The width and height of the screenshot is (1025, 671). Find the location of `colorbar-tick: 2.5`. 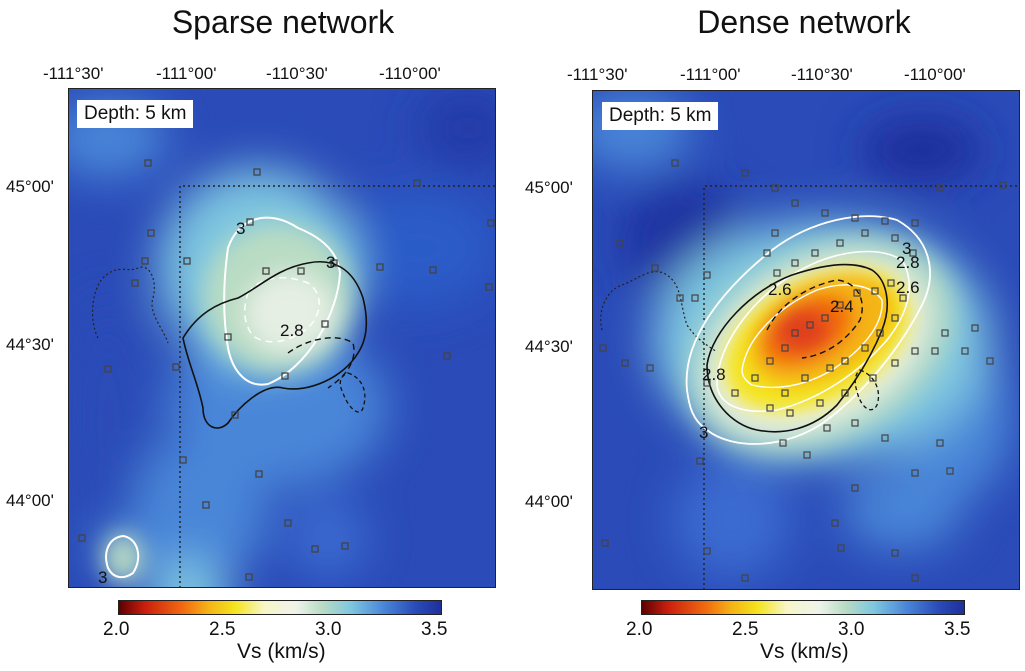

colorbar-tick: 2.5 is located at coordinates (222, 629).